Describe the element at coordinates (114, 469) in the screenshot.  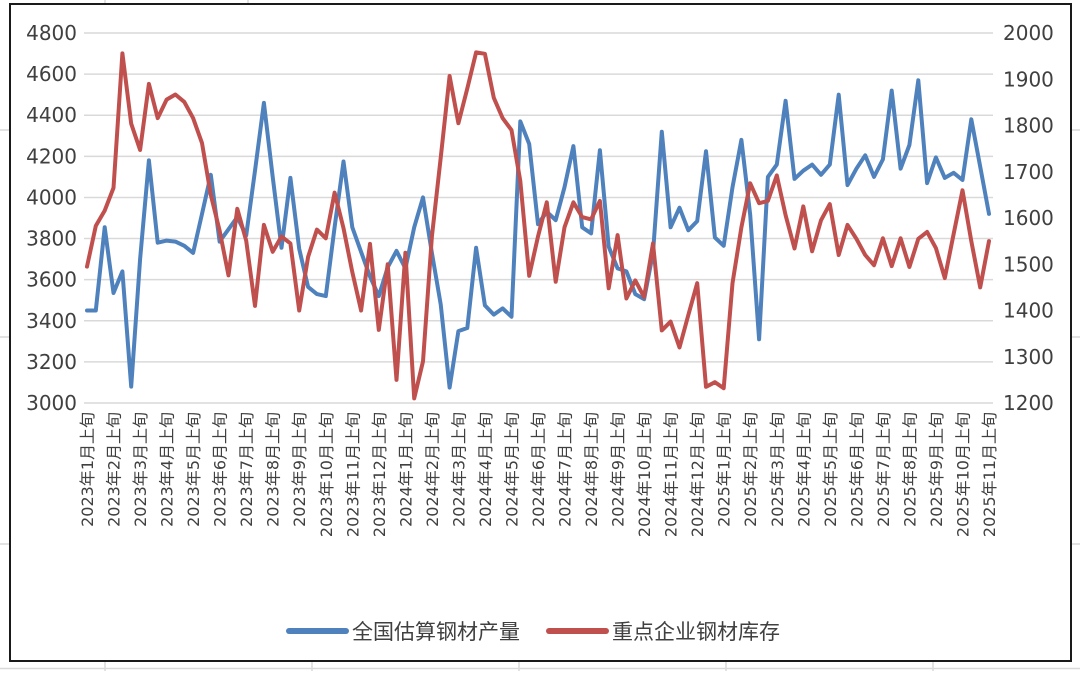
I see `x-axis-tick-label: 2023年2月上旬` at that location.